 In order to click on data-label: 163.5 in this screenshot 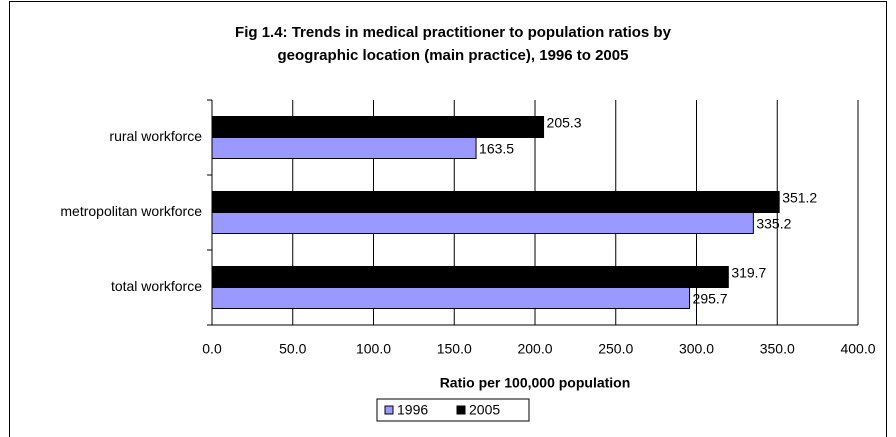, I will do `click(496, 149)`.